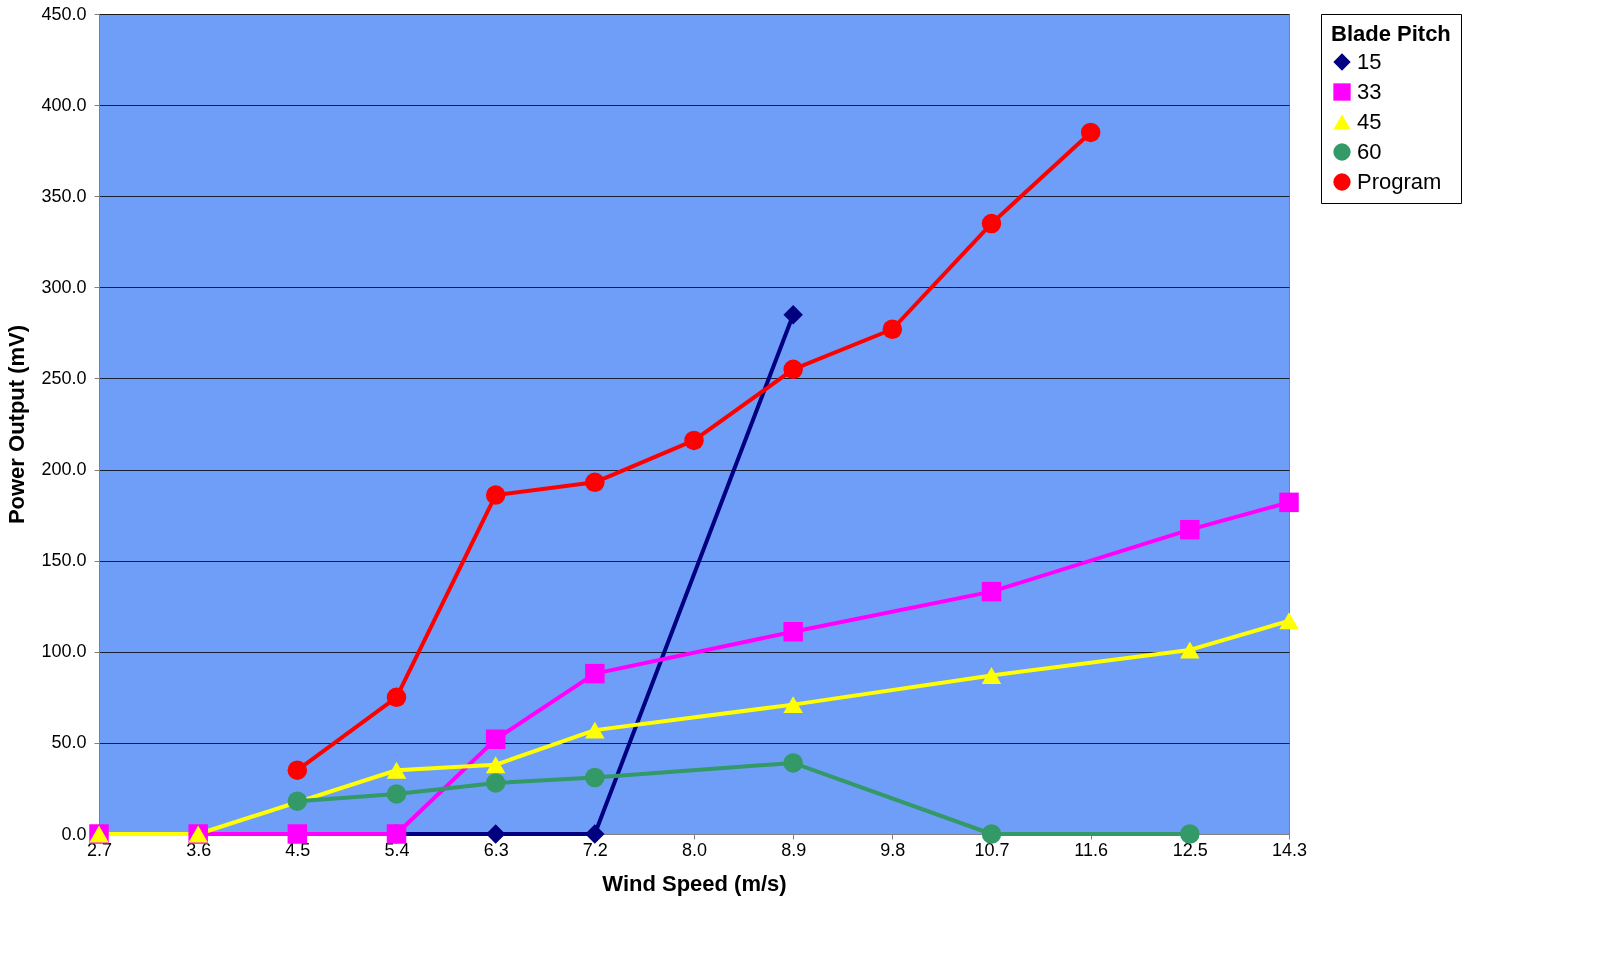  I want to click on x-tick-label: 4.5, so click(298, 849).